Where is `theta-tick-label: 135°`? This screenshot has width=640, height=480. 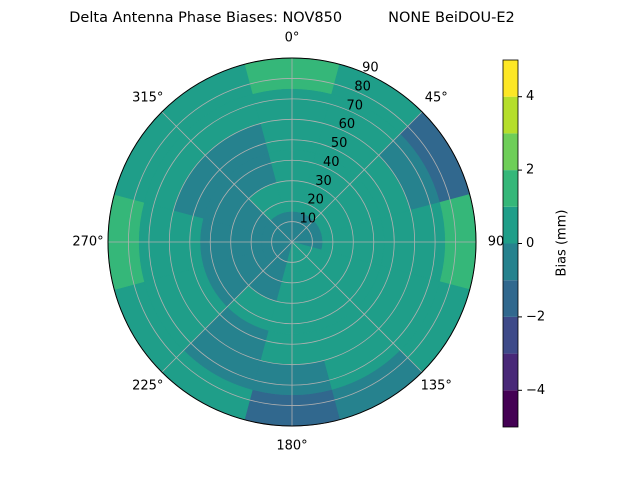 theta-tick-label: 135° is located at coordinates (436, 386).